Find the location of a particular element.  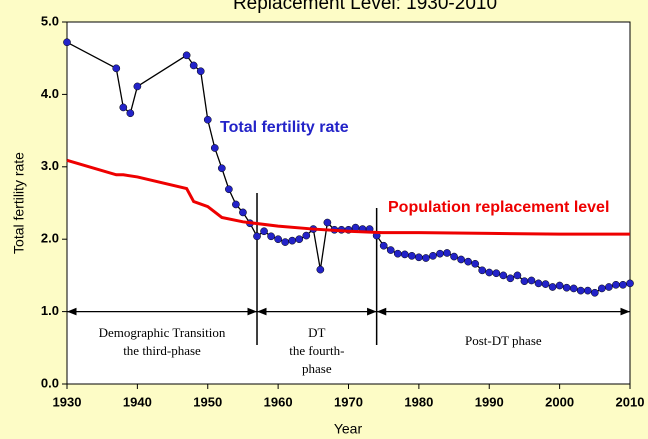

x-tick-label: 2000 is located at coordinates (559, 401).